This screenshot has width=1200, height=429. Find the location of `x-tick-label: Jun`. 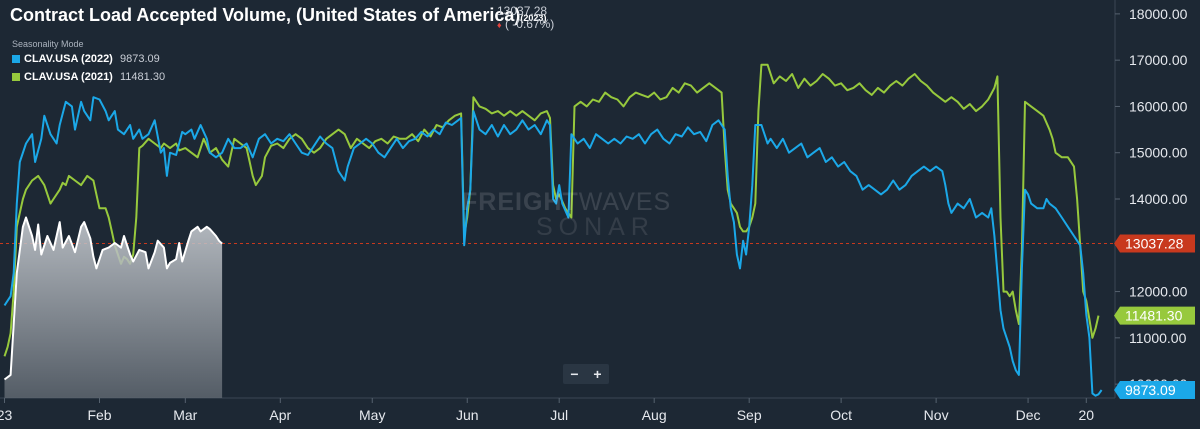

x-tick-label: Jun is located at coordinates (467, 415).